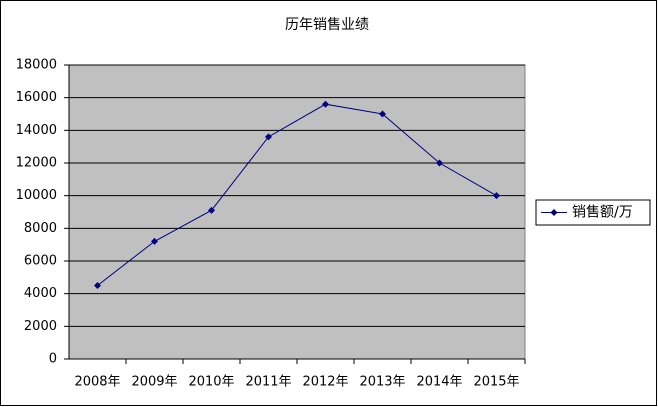  What do you see at coordinates (382, 382) in the screenshot?
I see `x-tick-label: 2013年` at bounding box center [382, 382].